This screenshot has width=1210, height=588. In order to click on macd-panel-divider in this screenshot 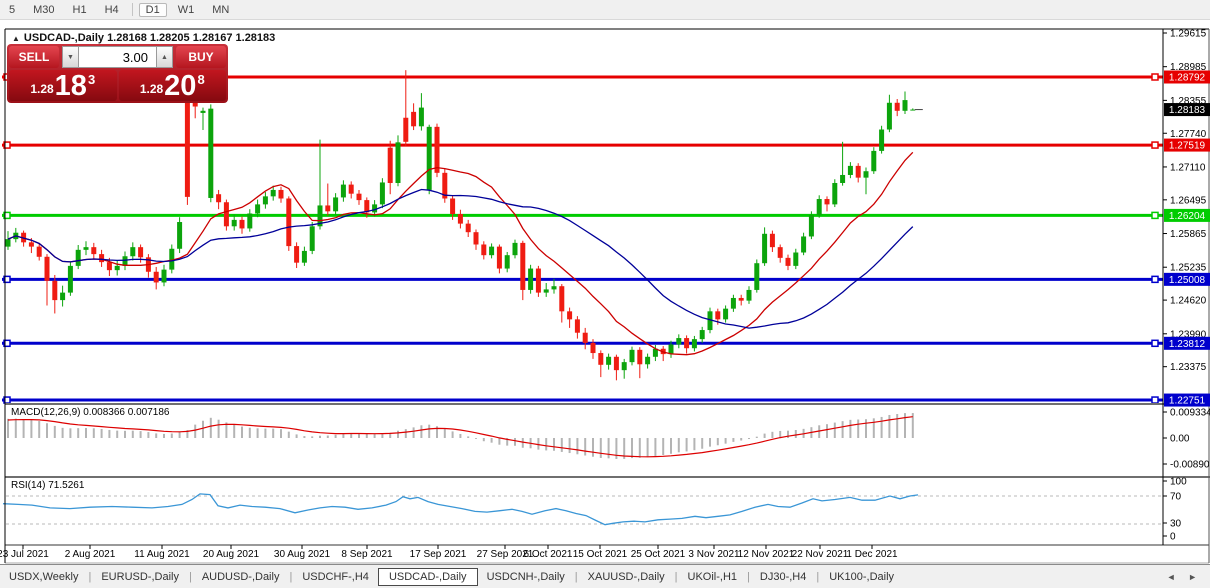, I will do `click(607, 404)`.